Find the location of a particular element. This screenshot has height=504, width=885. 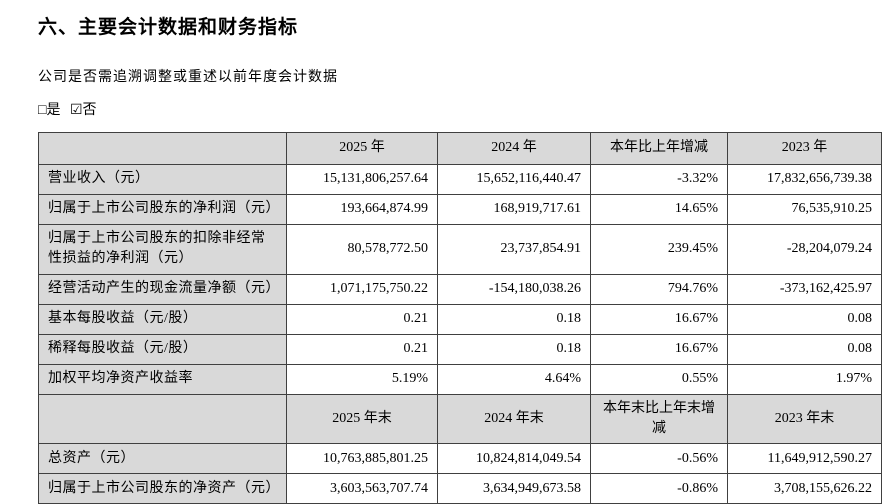

header-2025: 2025 年 is located at coordinates (362, 148).